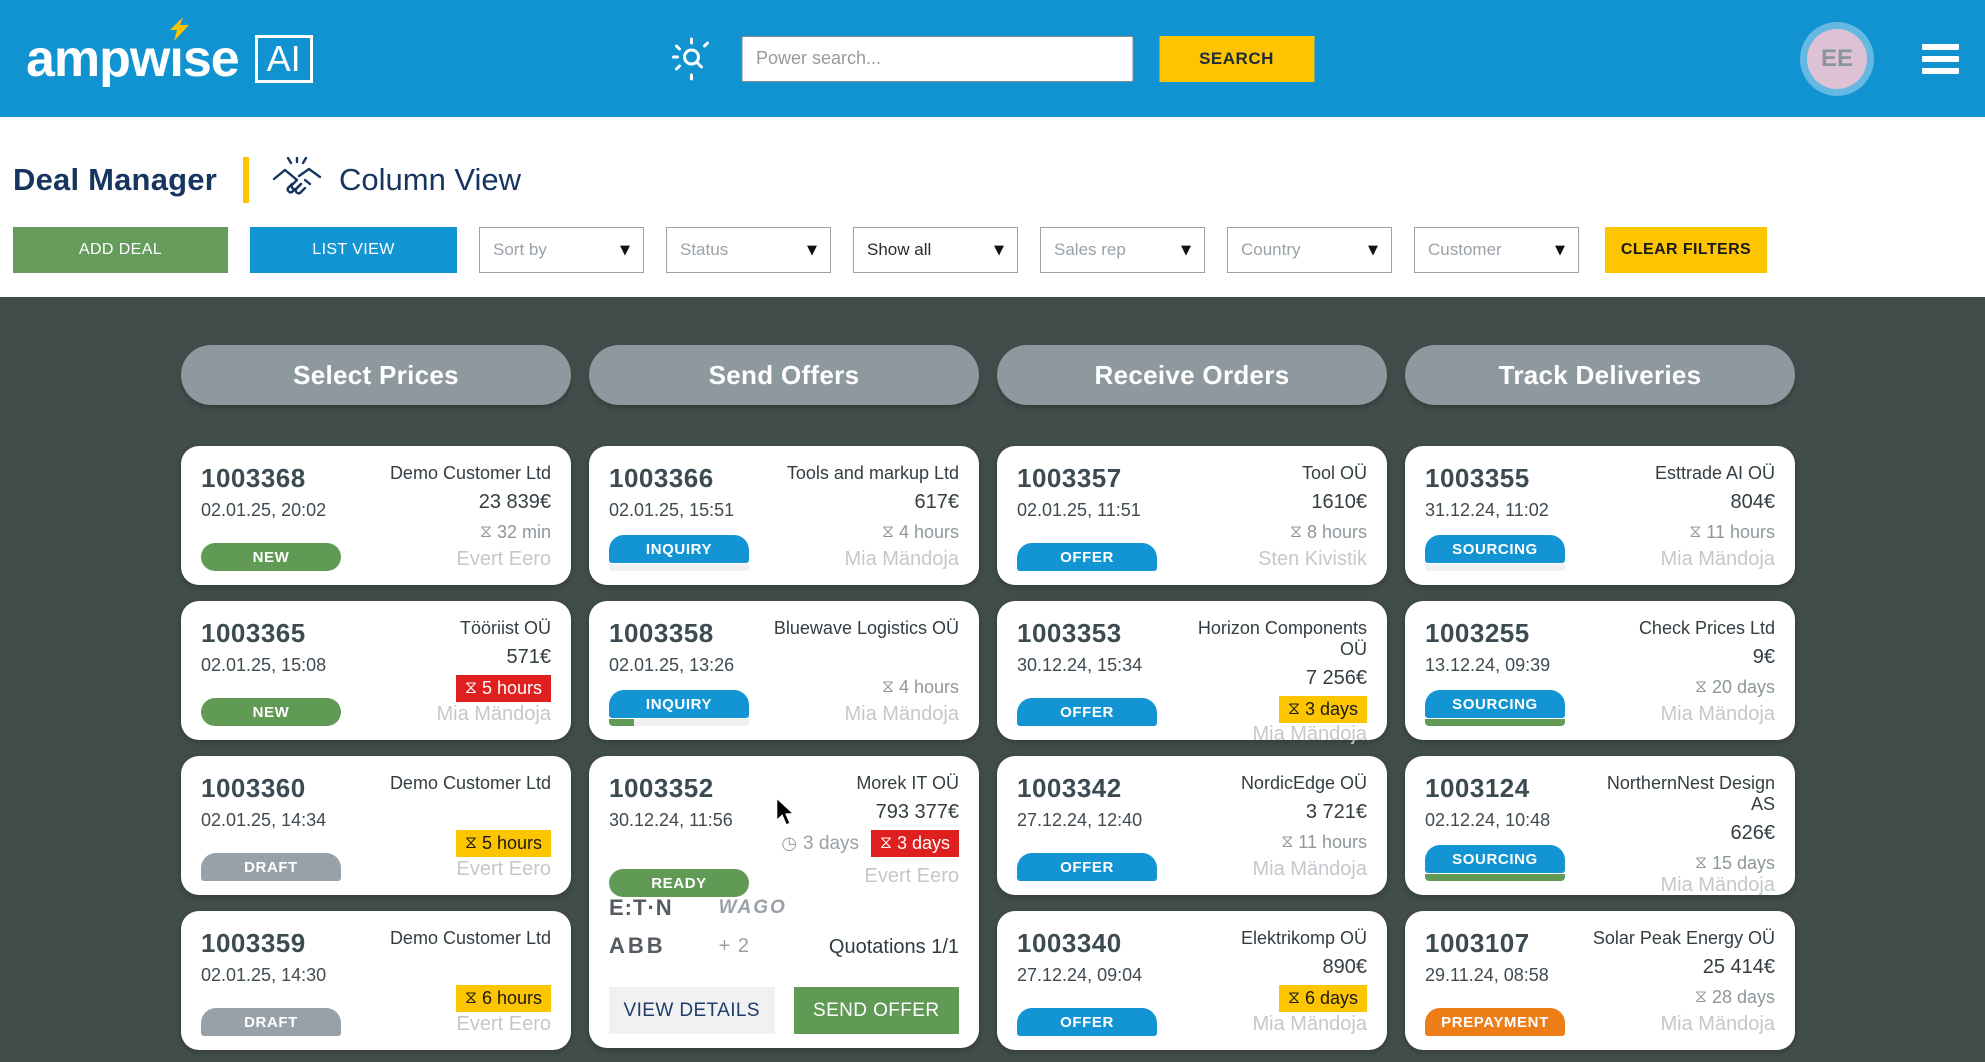 This screenshot has height=1062, width=1985. Describe the element at coordinates (661, 788) in the screenshot. I see `deal-id: 1003352` at that location.